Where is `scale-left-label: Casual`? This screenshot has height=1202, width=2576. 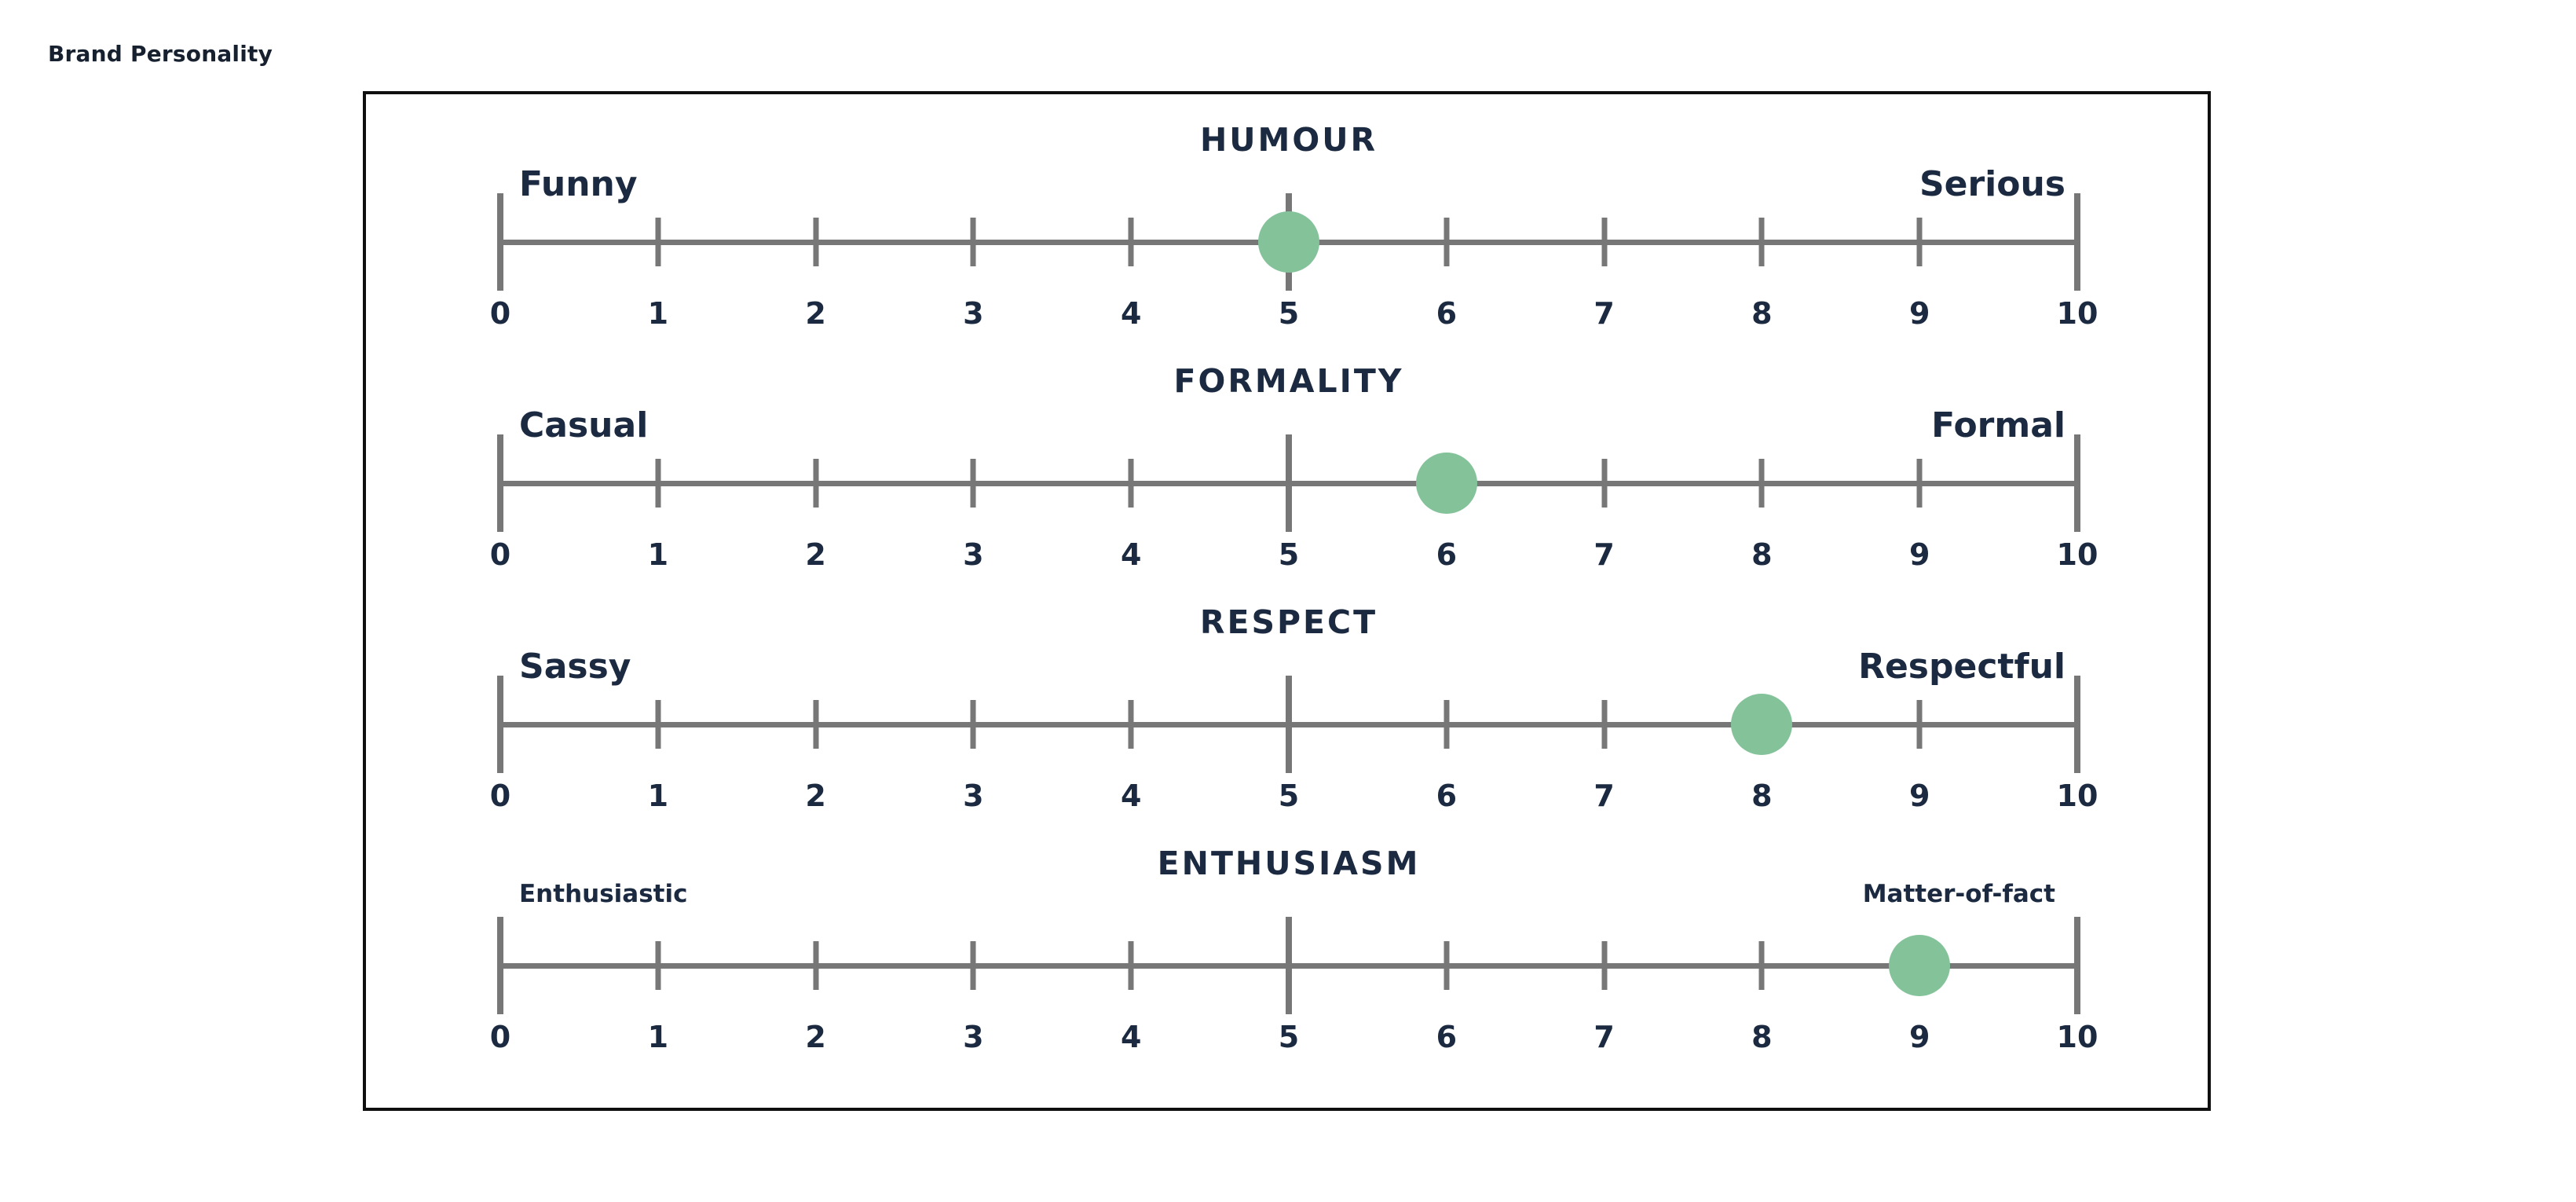
scale-left-label: Casual is located at coordinates (584, 425).